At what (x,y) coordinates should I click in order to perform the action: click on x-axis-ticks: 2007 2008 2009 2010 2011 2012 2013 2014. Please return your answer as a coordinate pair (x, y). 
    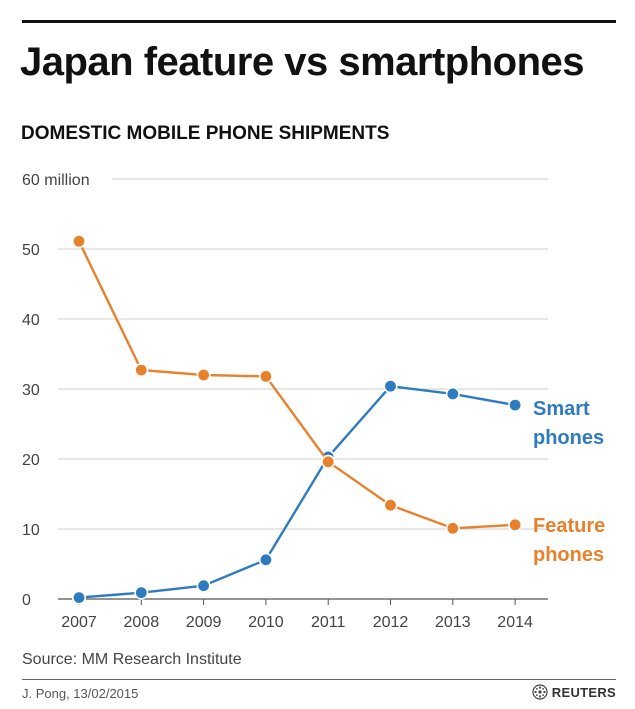
    Looking at the image, I should click on (297, 615).